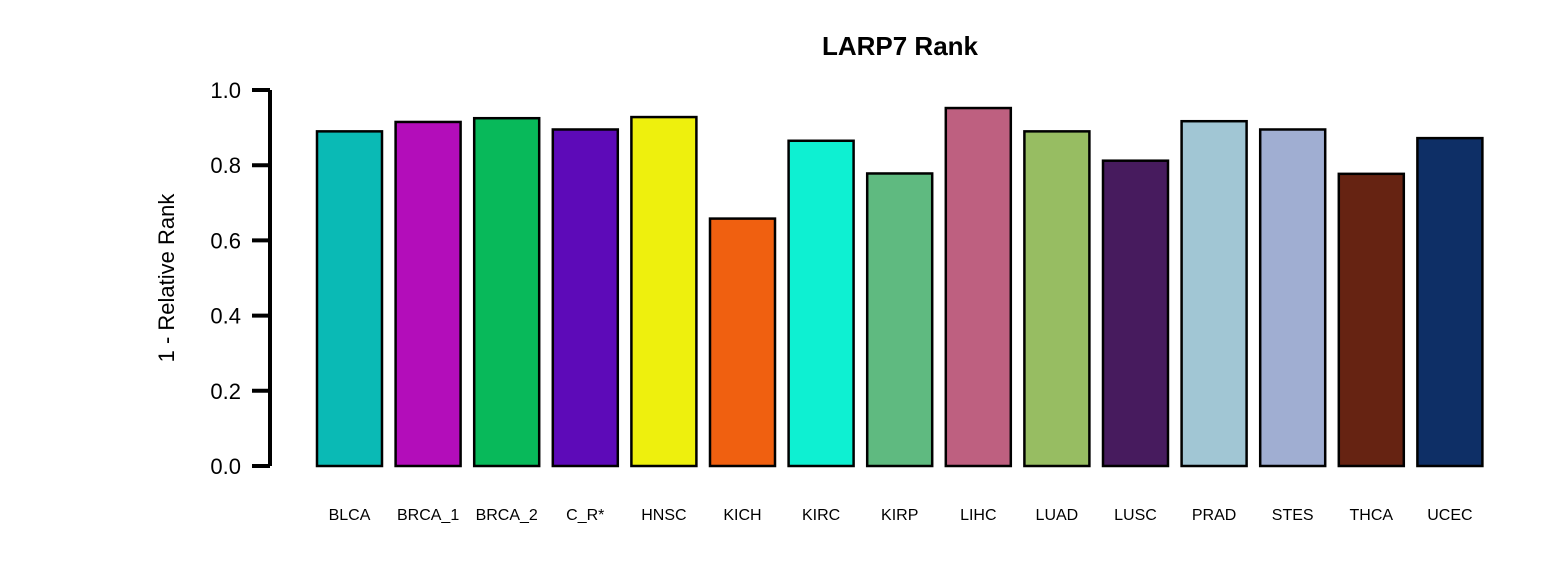 The image size is (1560, 586). What do you see at coordinates (742, 515) in the screenshot?
I see `x-tick-label: KICH` at bounding box center [742, 515].